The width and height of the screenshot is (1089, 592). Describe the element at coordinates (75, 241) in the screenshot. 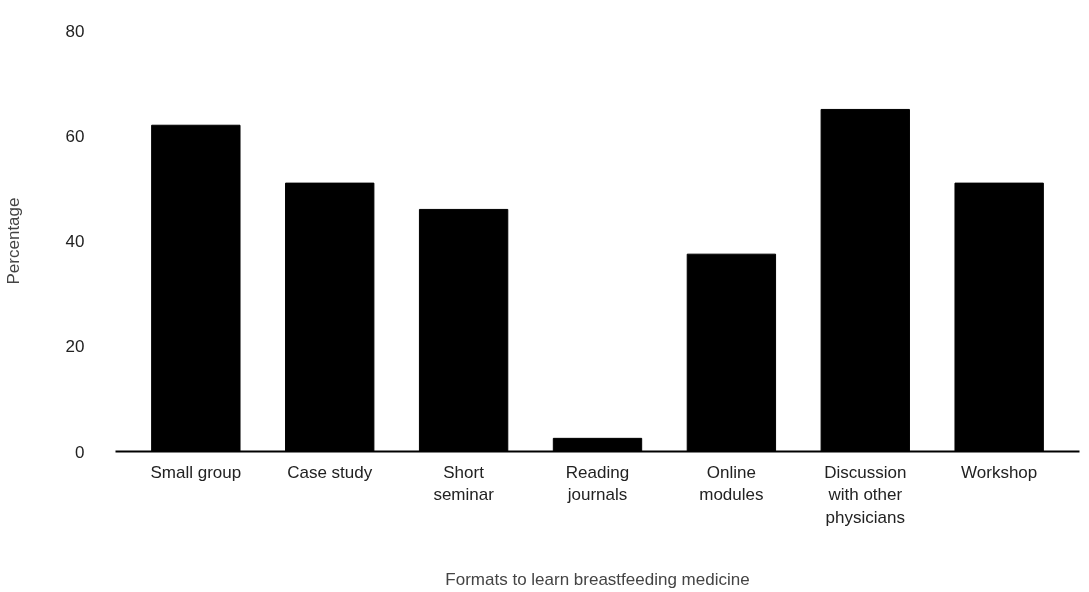

I see `y-tick-label: 40` at that location.